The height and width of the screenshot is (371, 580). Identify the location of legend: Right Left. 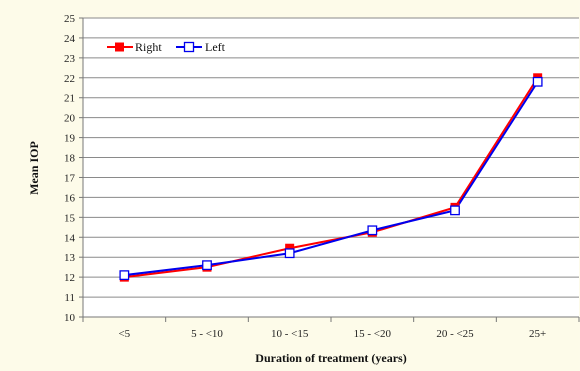
(166, 47).